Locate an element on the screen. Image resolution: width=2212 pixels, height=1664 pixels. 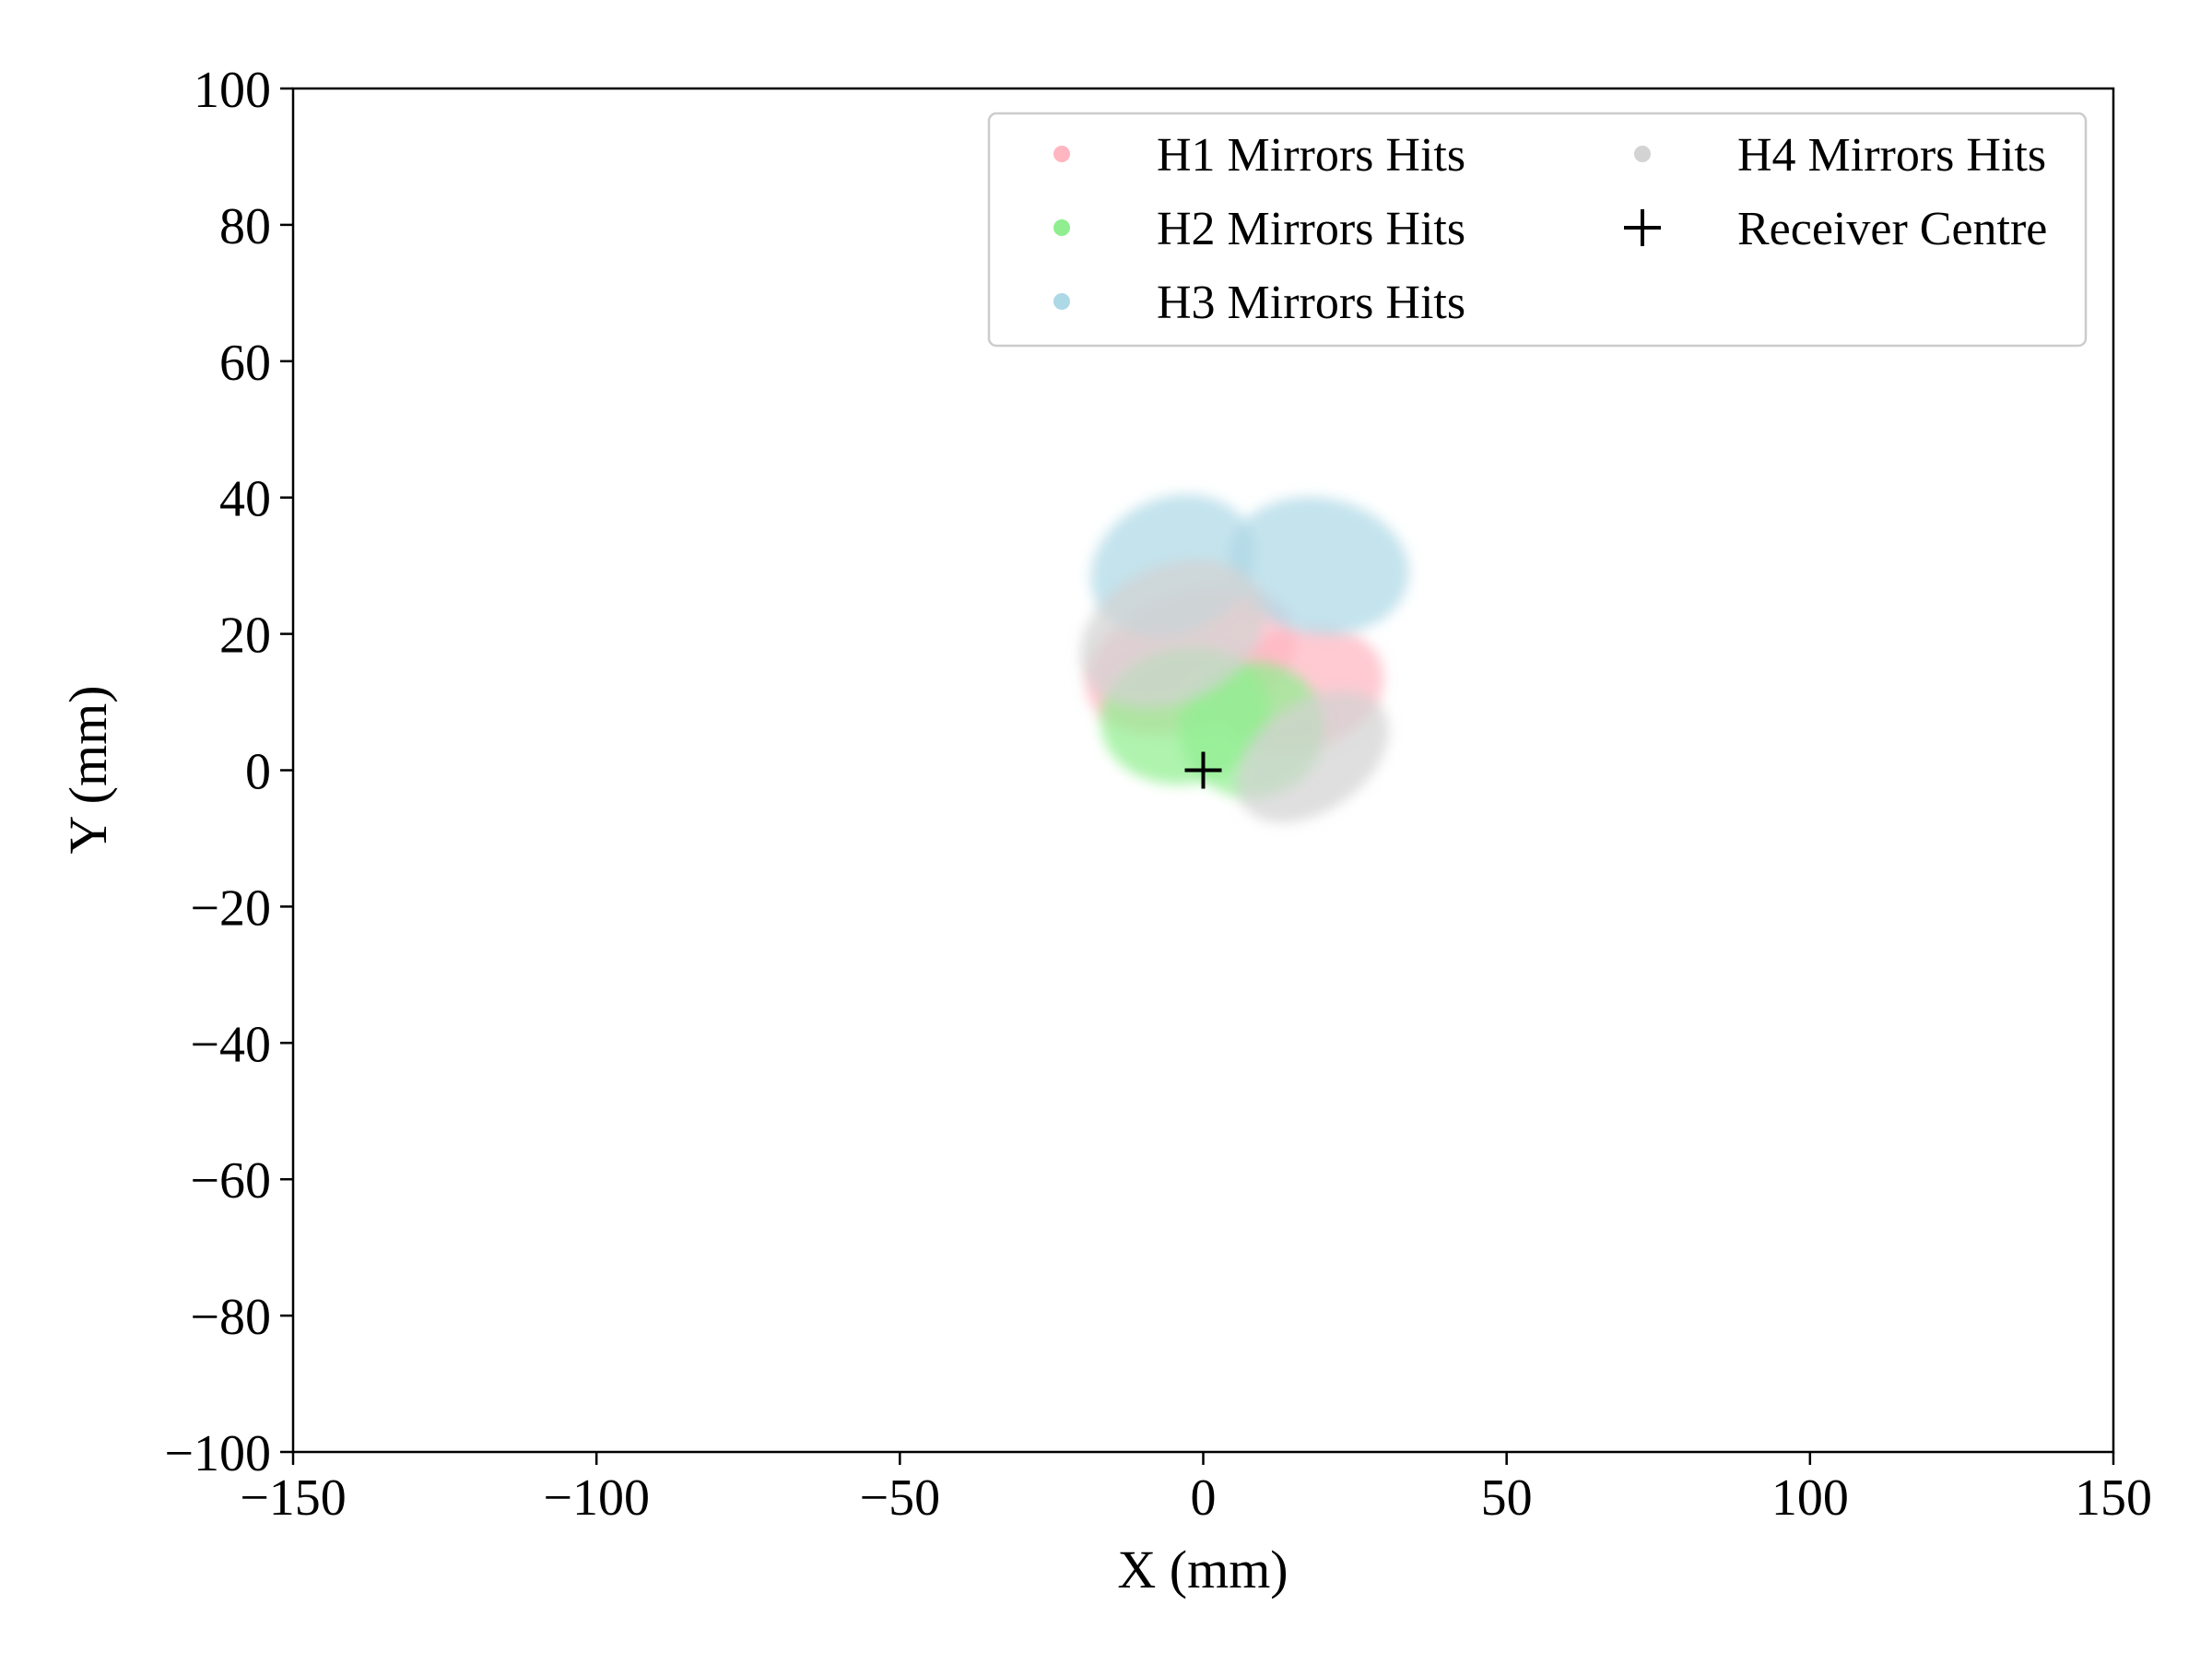
legend-item-5: Receiver Centre is located at coordinates (1835, 229).